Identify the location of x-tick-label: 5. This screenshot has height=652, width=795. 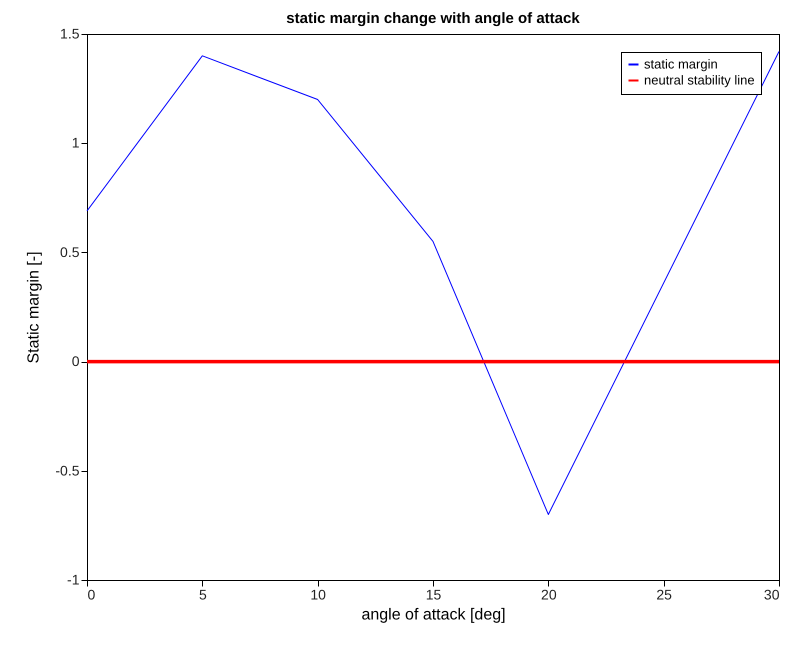
(202, 594).